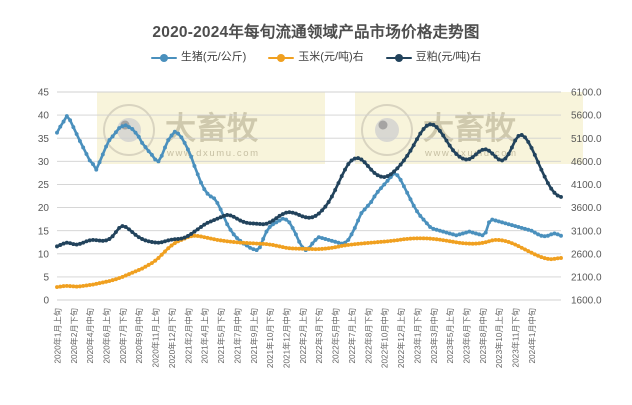  What do you see at coordinates (205, 336) in the screenshot?
I see `x-axis-tick: 2021年4月上旬` at bounding box center [205, 336].